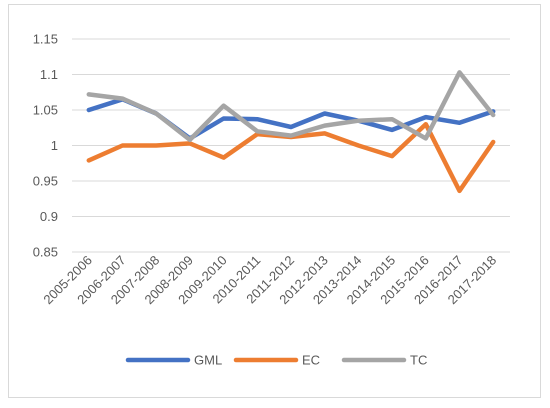 The image size is (550, 408). I want to click on series-line-gml, so click(291, 119).